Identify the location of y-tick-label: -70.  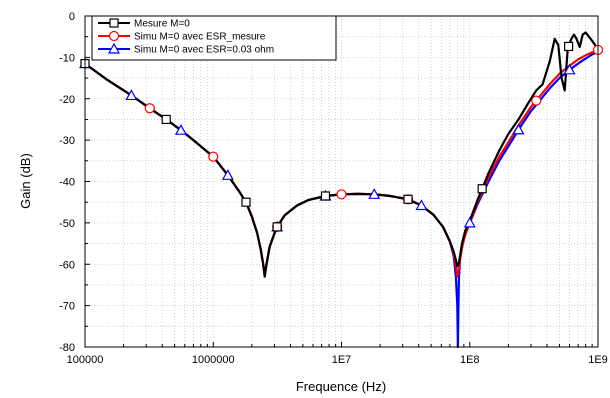
(67, 307).